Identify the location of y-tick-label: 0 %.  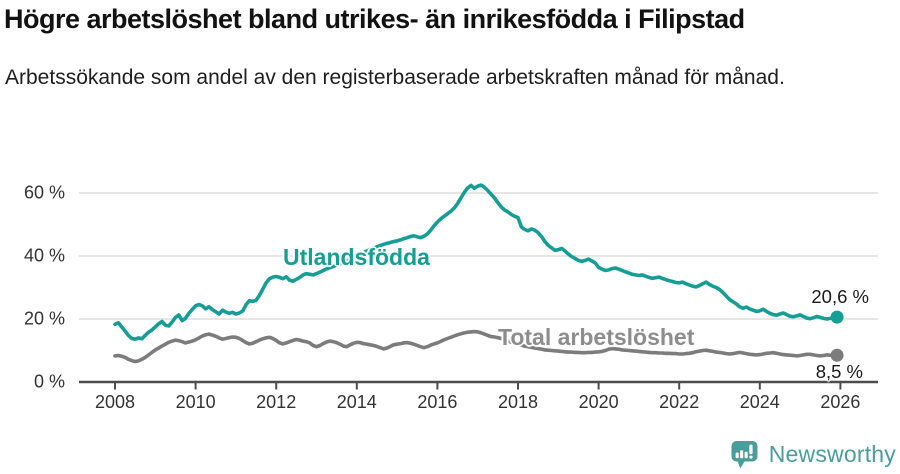
(49, 381).